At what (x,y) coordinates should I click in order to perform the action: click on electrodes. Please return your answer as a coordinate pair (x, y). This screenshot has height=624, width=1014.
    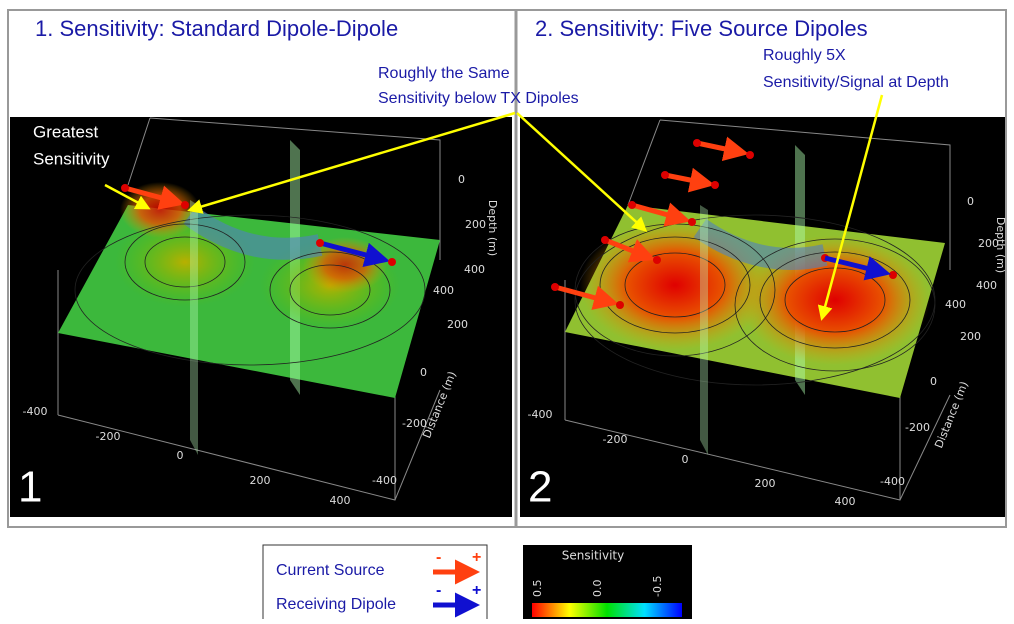
    Looking at the image, I should click on (724, 224).